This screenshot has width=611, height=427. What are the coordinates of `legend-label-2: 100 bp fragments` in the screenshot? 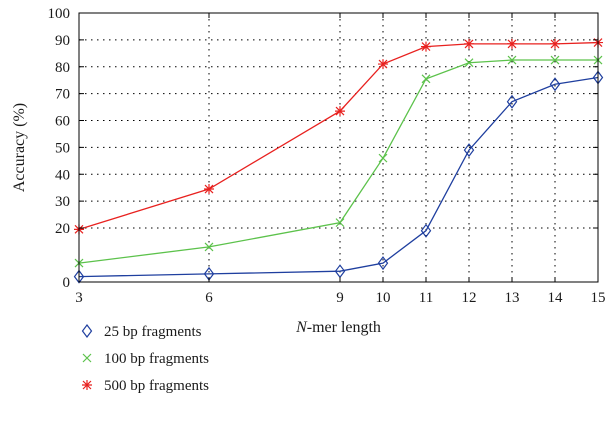 It's located at (156, 359).